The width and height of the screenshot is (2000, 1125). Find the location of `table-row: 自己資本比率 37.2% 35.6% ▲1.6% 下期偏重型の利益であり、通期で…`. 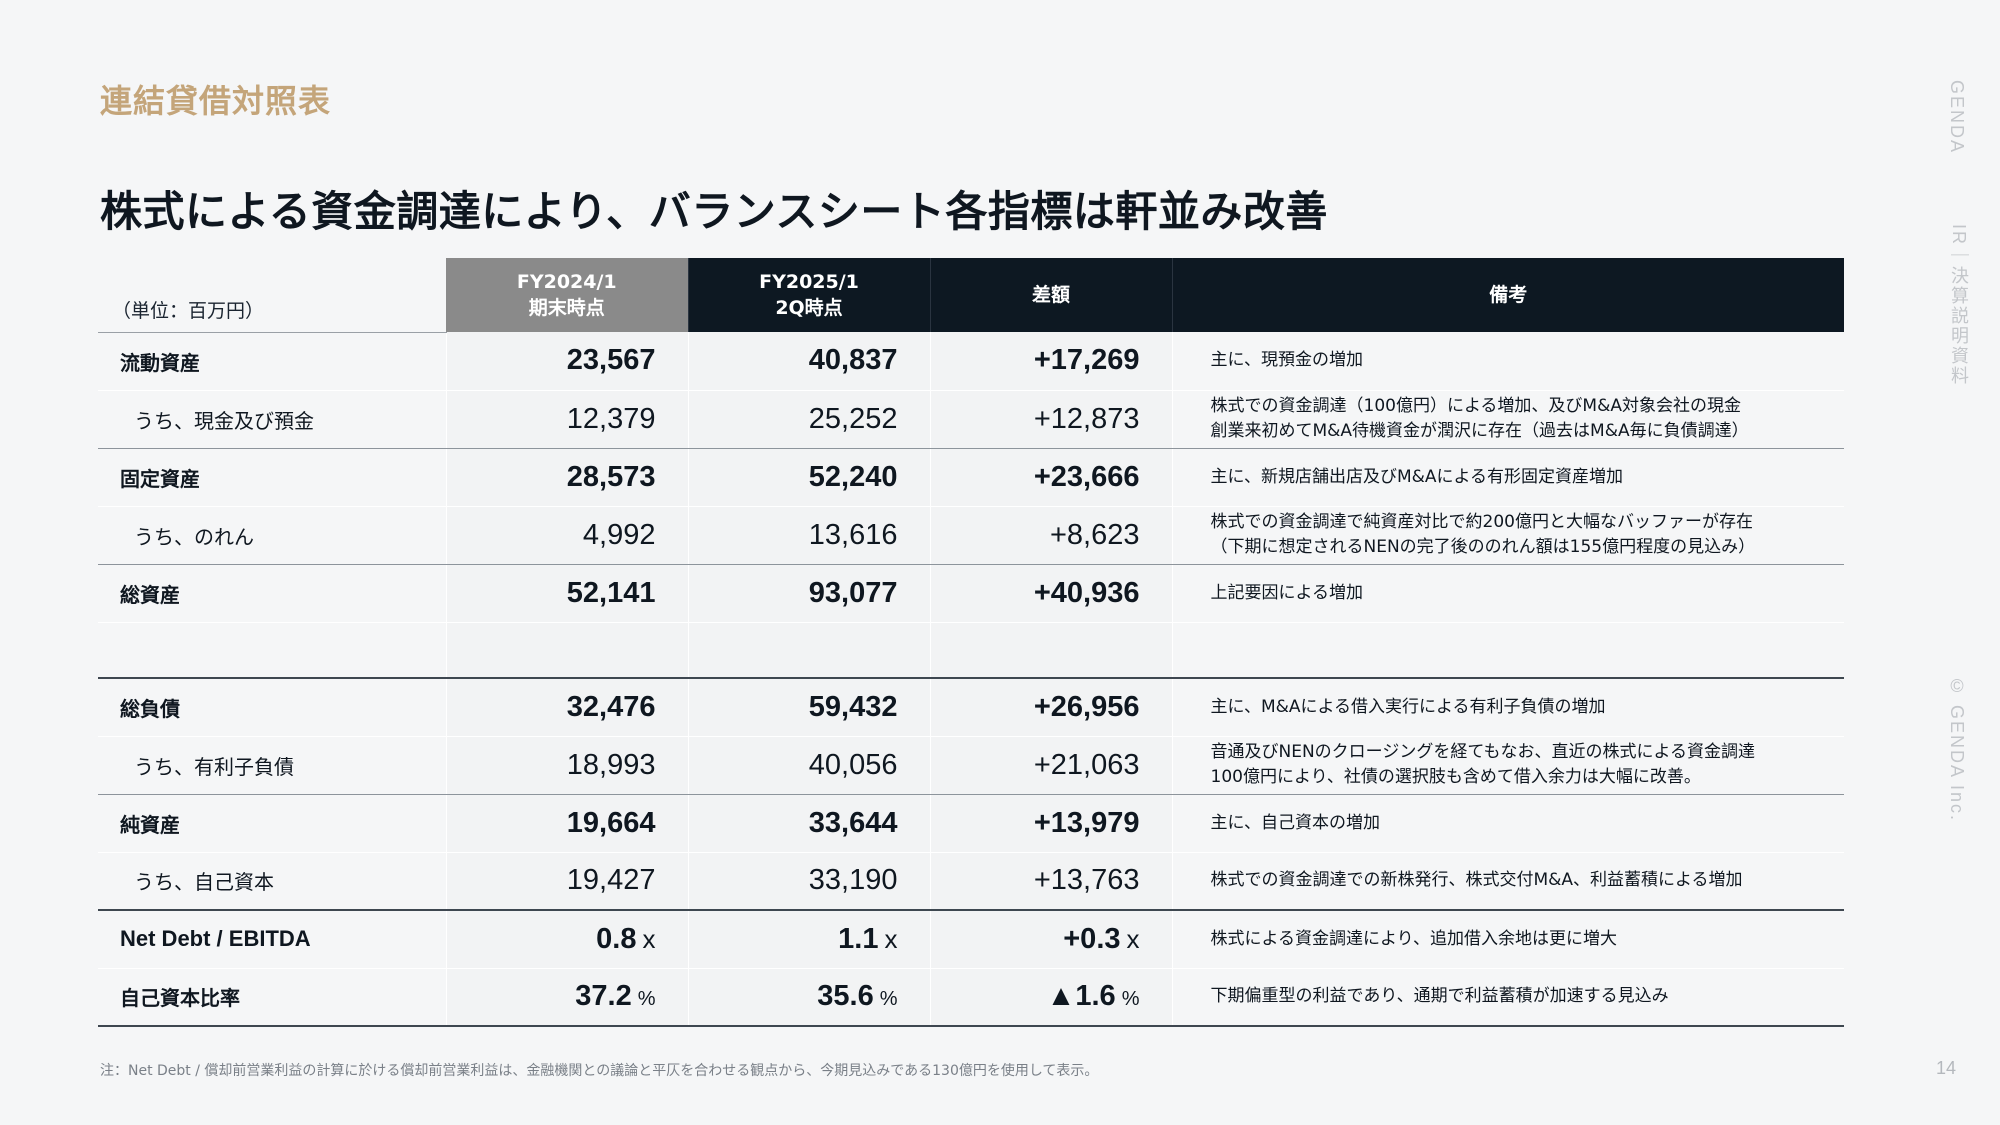

table-row: 自己資本比率 37.2% 35.6% ▲1.6% 下期偏重型の利益であり、通期で… is located at coordinates (971, 997).